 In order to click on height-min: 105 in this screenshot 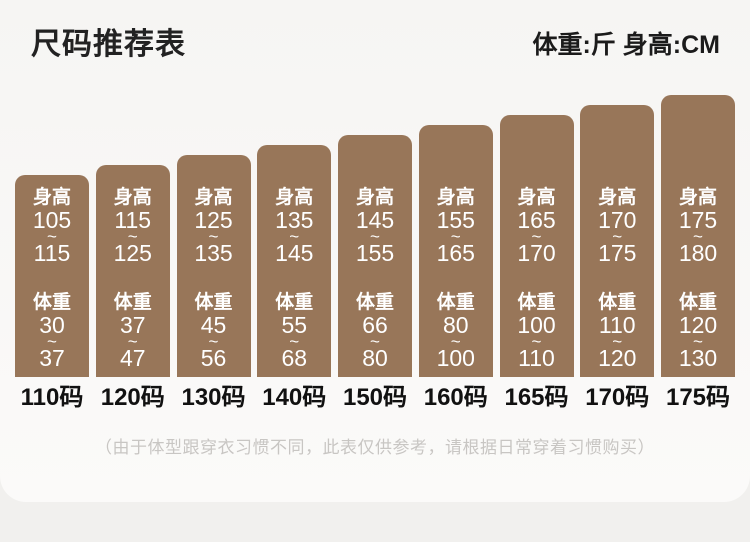, I will do `click(52, 220)`.